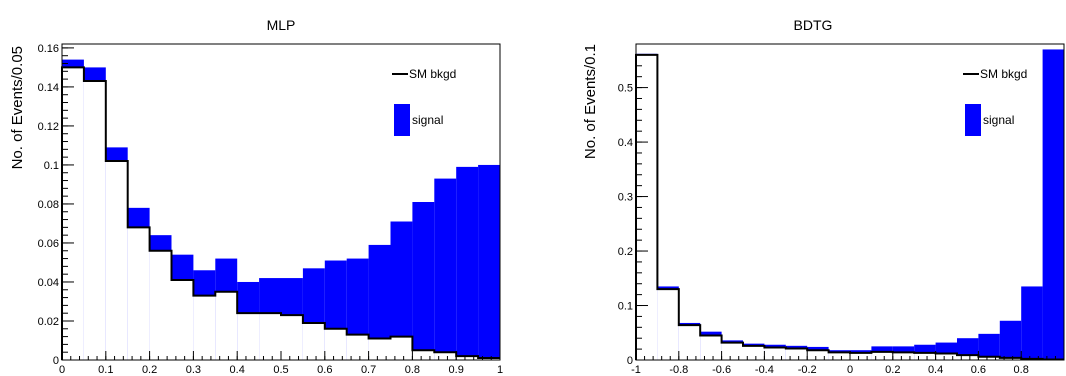 The height and width of the screenshot is (376, 1066). I want to click on mlp-legend-signal-label: signal, so click(427, 120).